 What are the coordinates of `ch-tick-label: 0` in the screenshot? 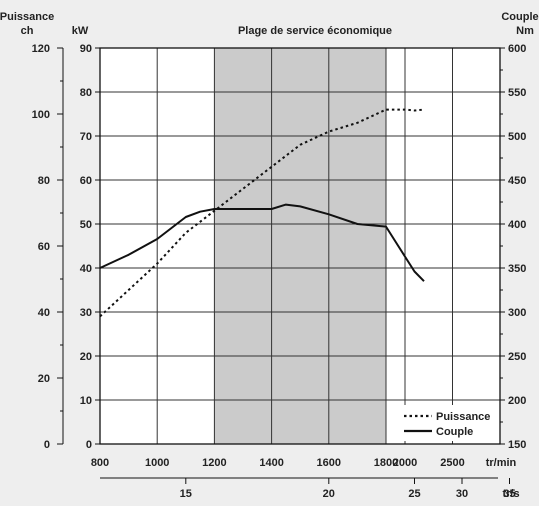 It's located at (47, 445).